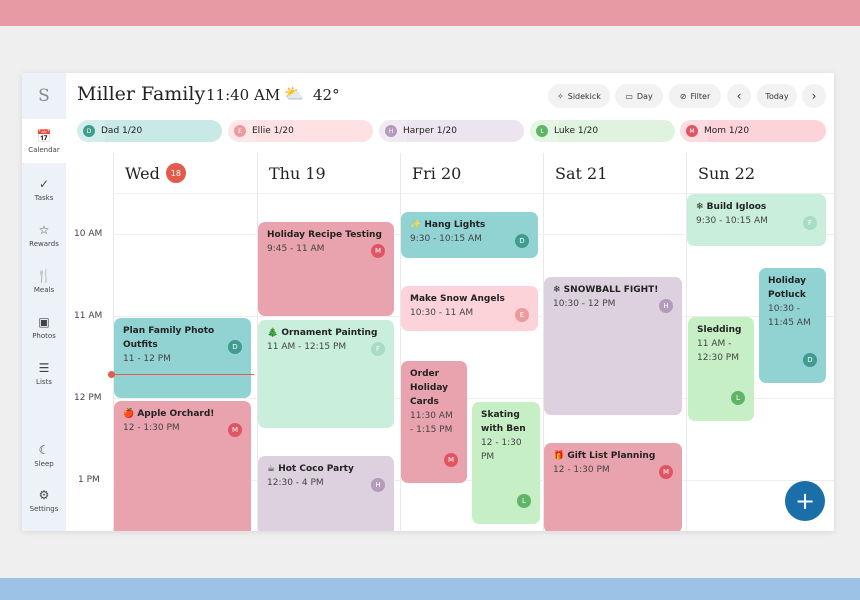 This screenshot has width=860, height=600. Describe the element at coordinates (44, 275) in the screenshot. I see `utensils-icon: 🍴` at that location.